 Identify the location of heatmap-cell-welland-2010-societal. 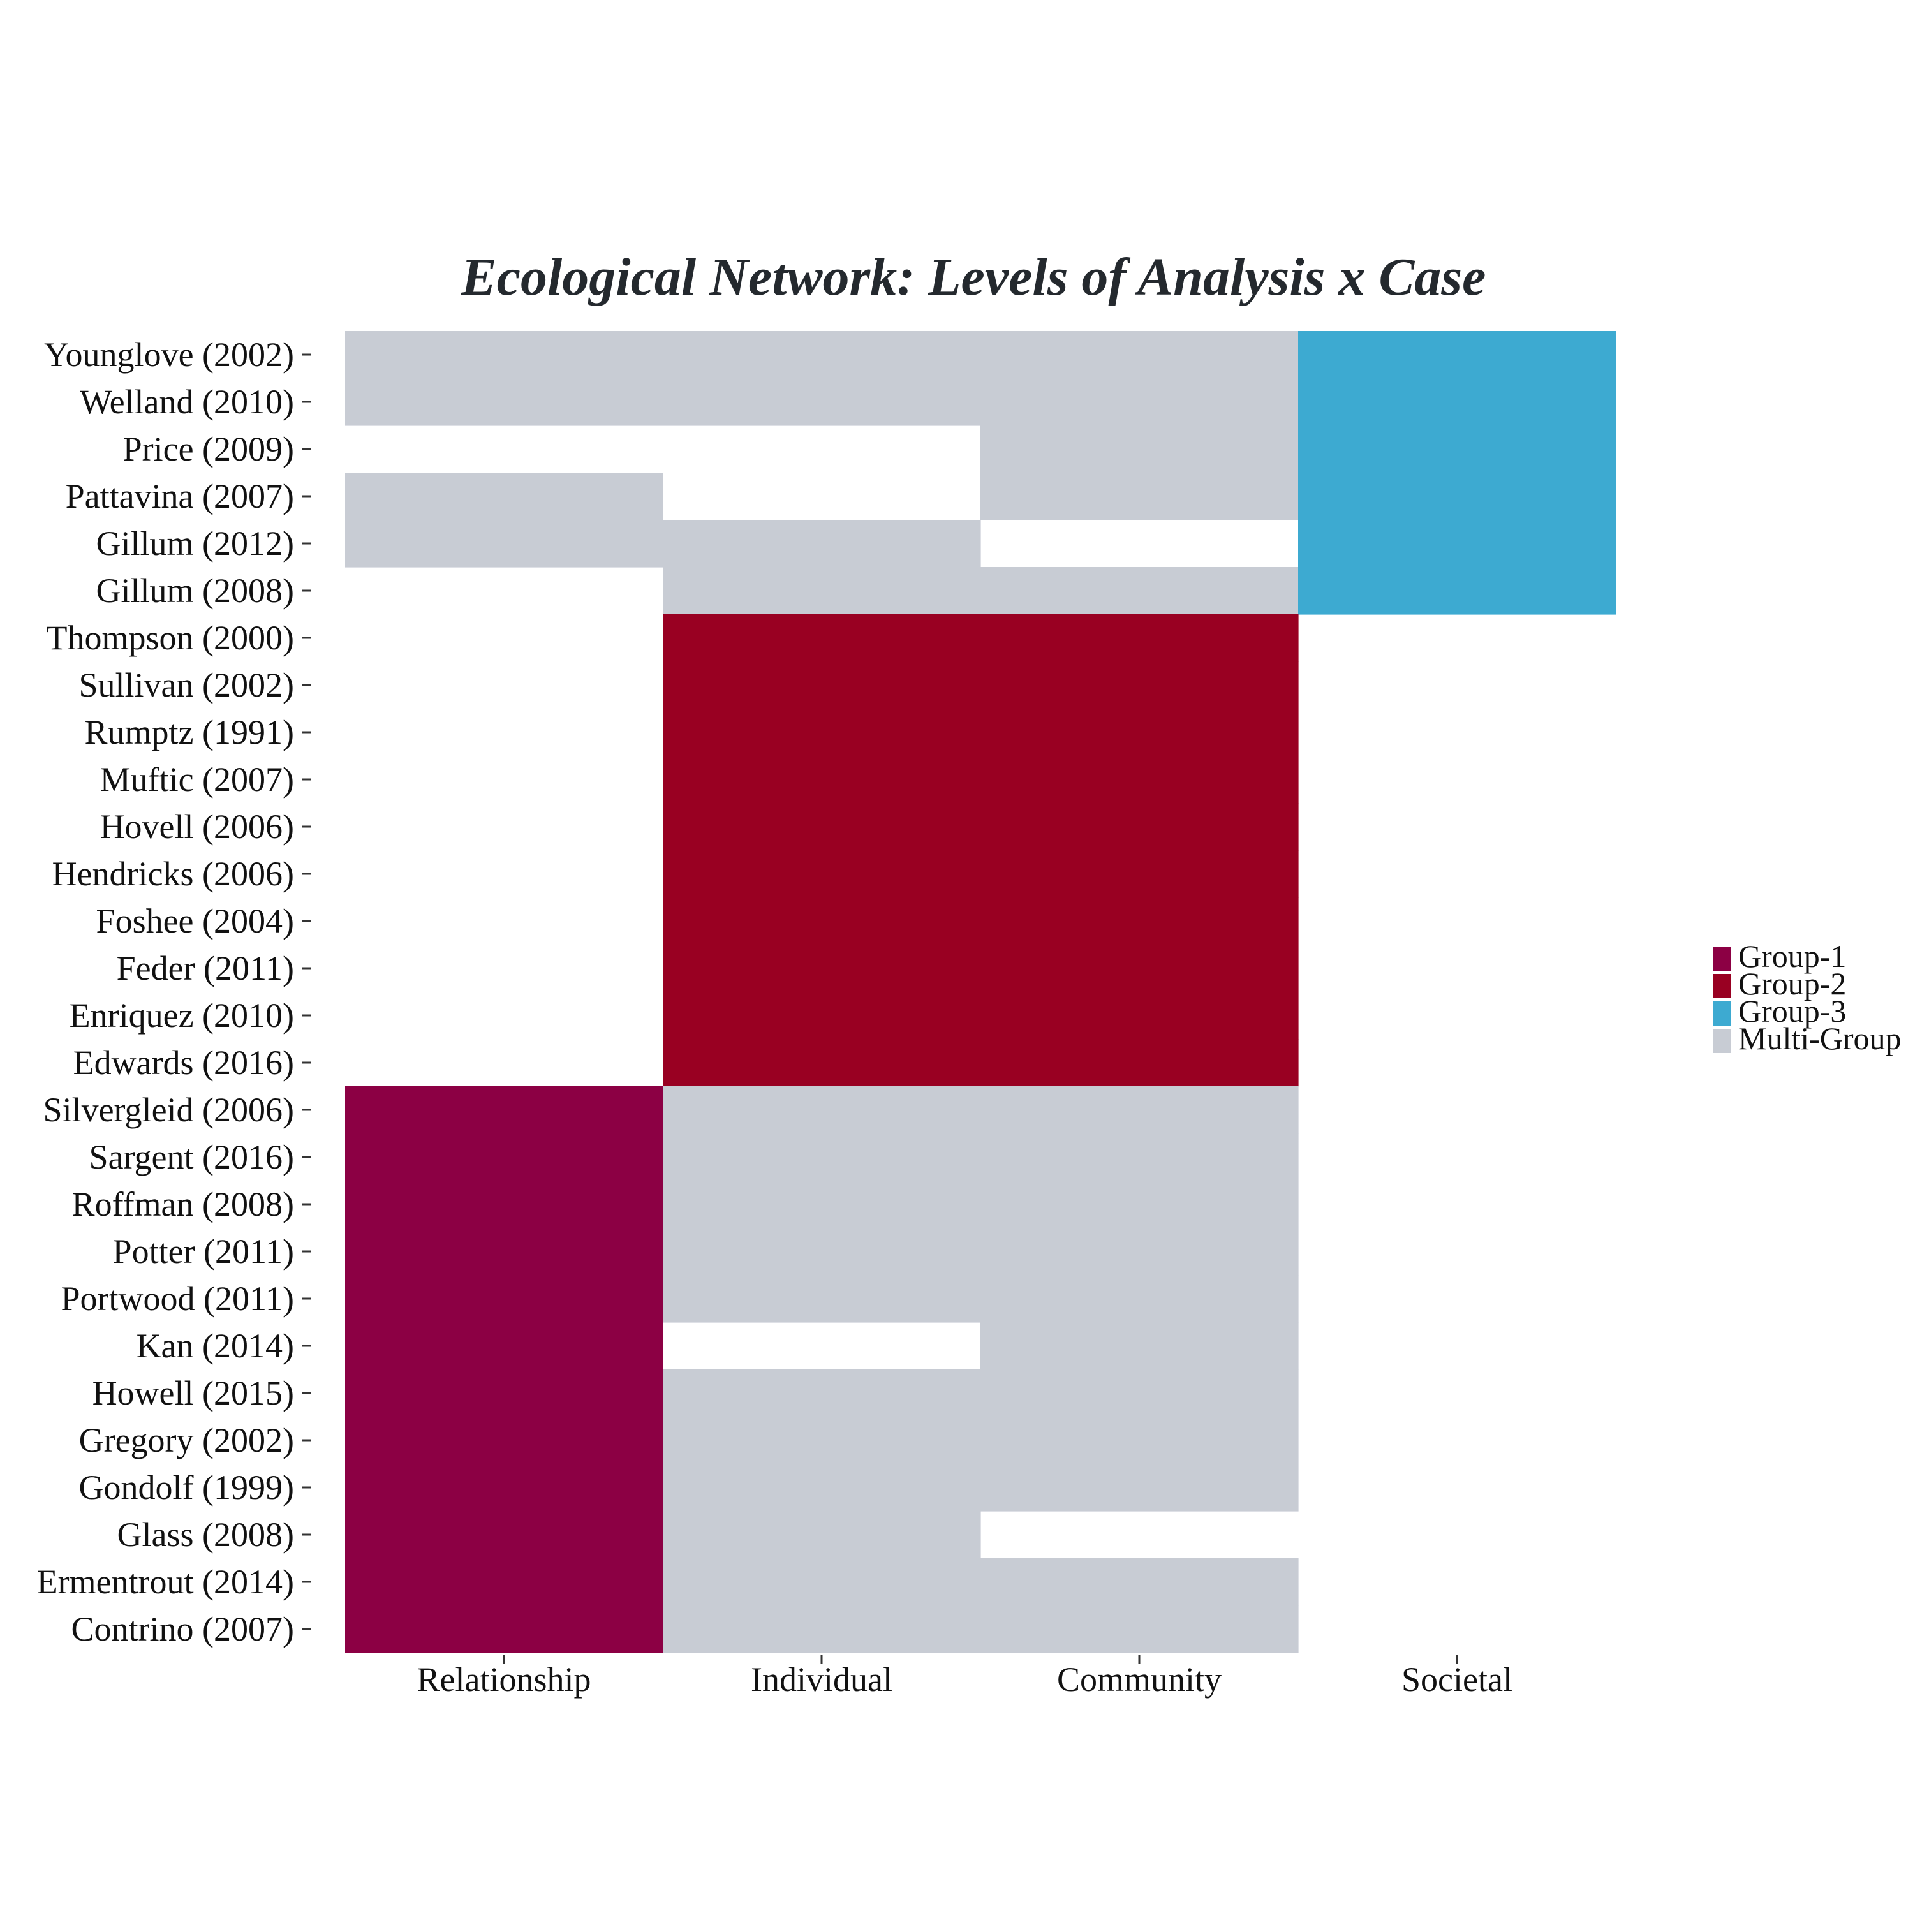
(1457, 402).